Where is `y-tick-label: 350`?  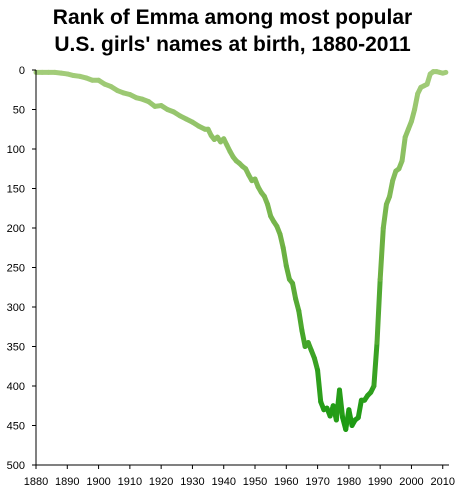
y-tick-label: 350 is located at coordinates (16, 348).